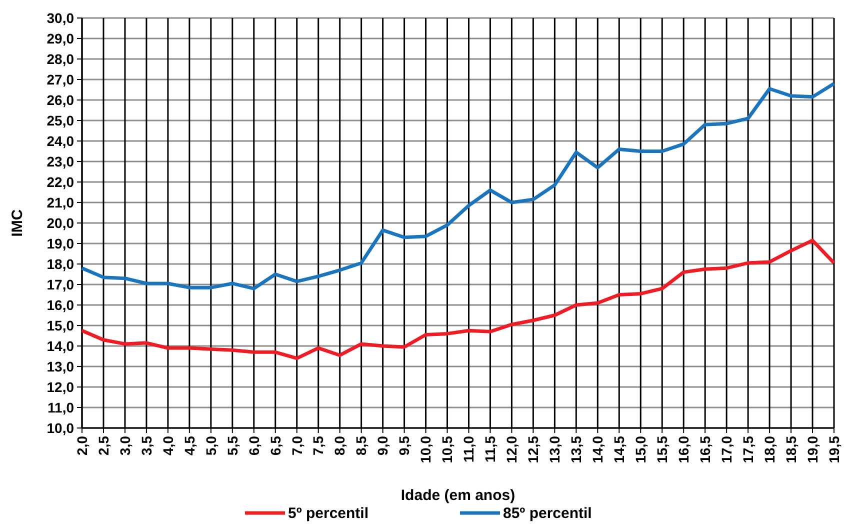 This screenshot has width=846, height=528. What do you see at coordinates (328, 513) in the screenshot?
I see `legend-label: 5º percentil` at bounding box center [328, 513].